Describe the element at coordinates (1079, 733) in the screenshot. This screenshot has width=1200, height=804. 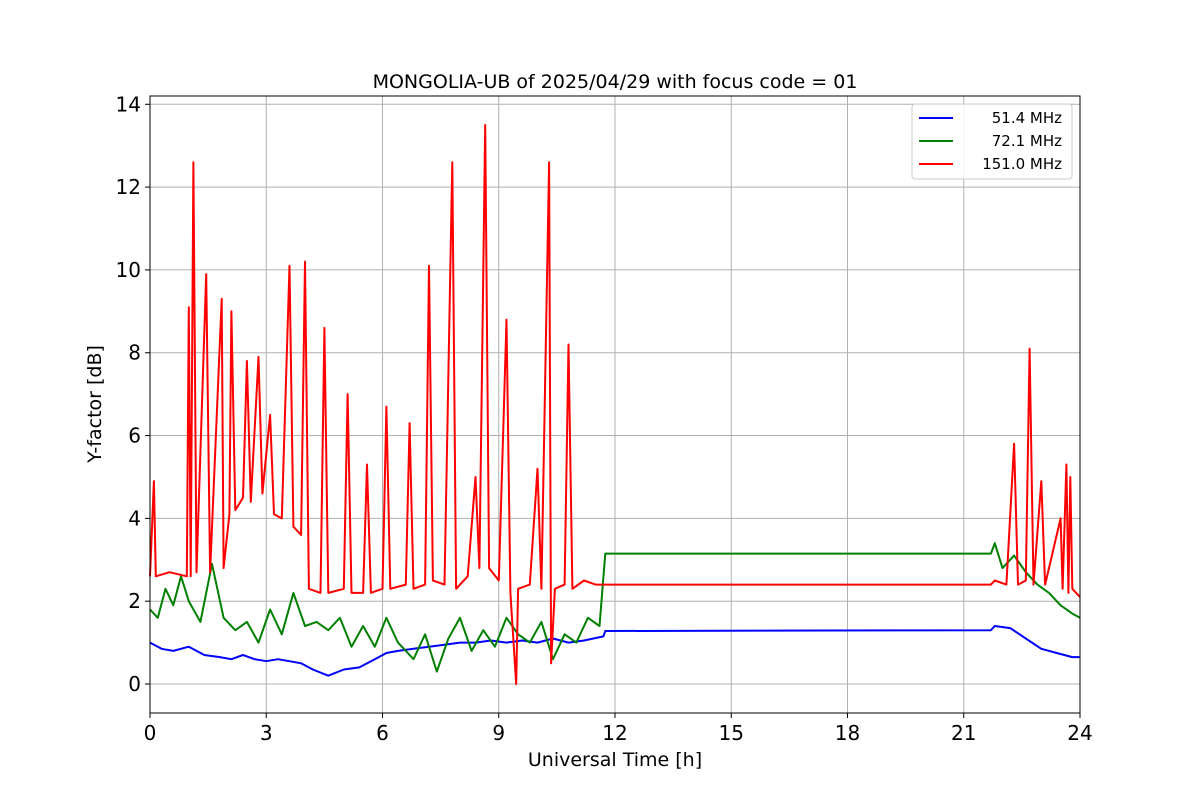
I see `x-tick-label: 24` at that location.